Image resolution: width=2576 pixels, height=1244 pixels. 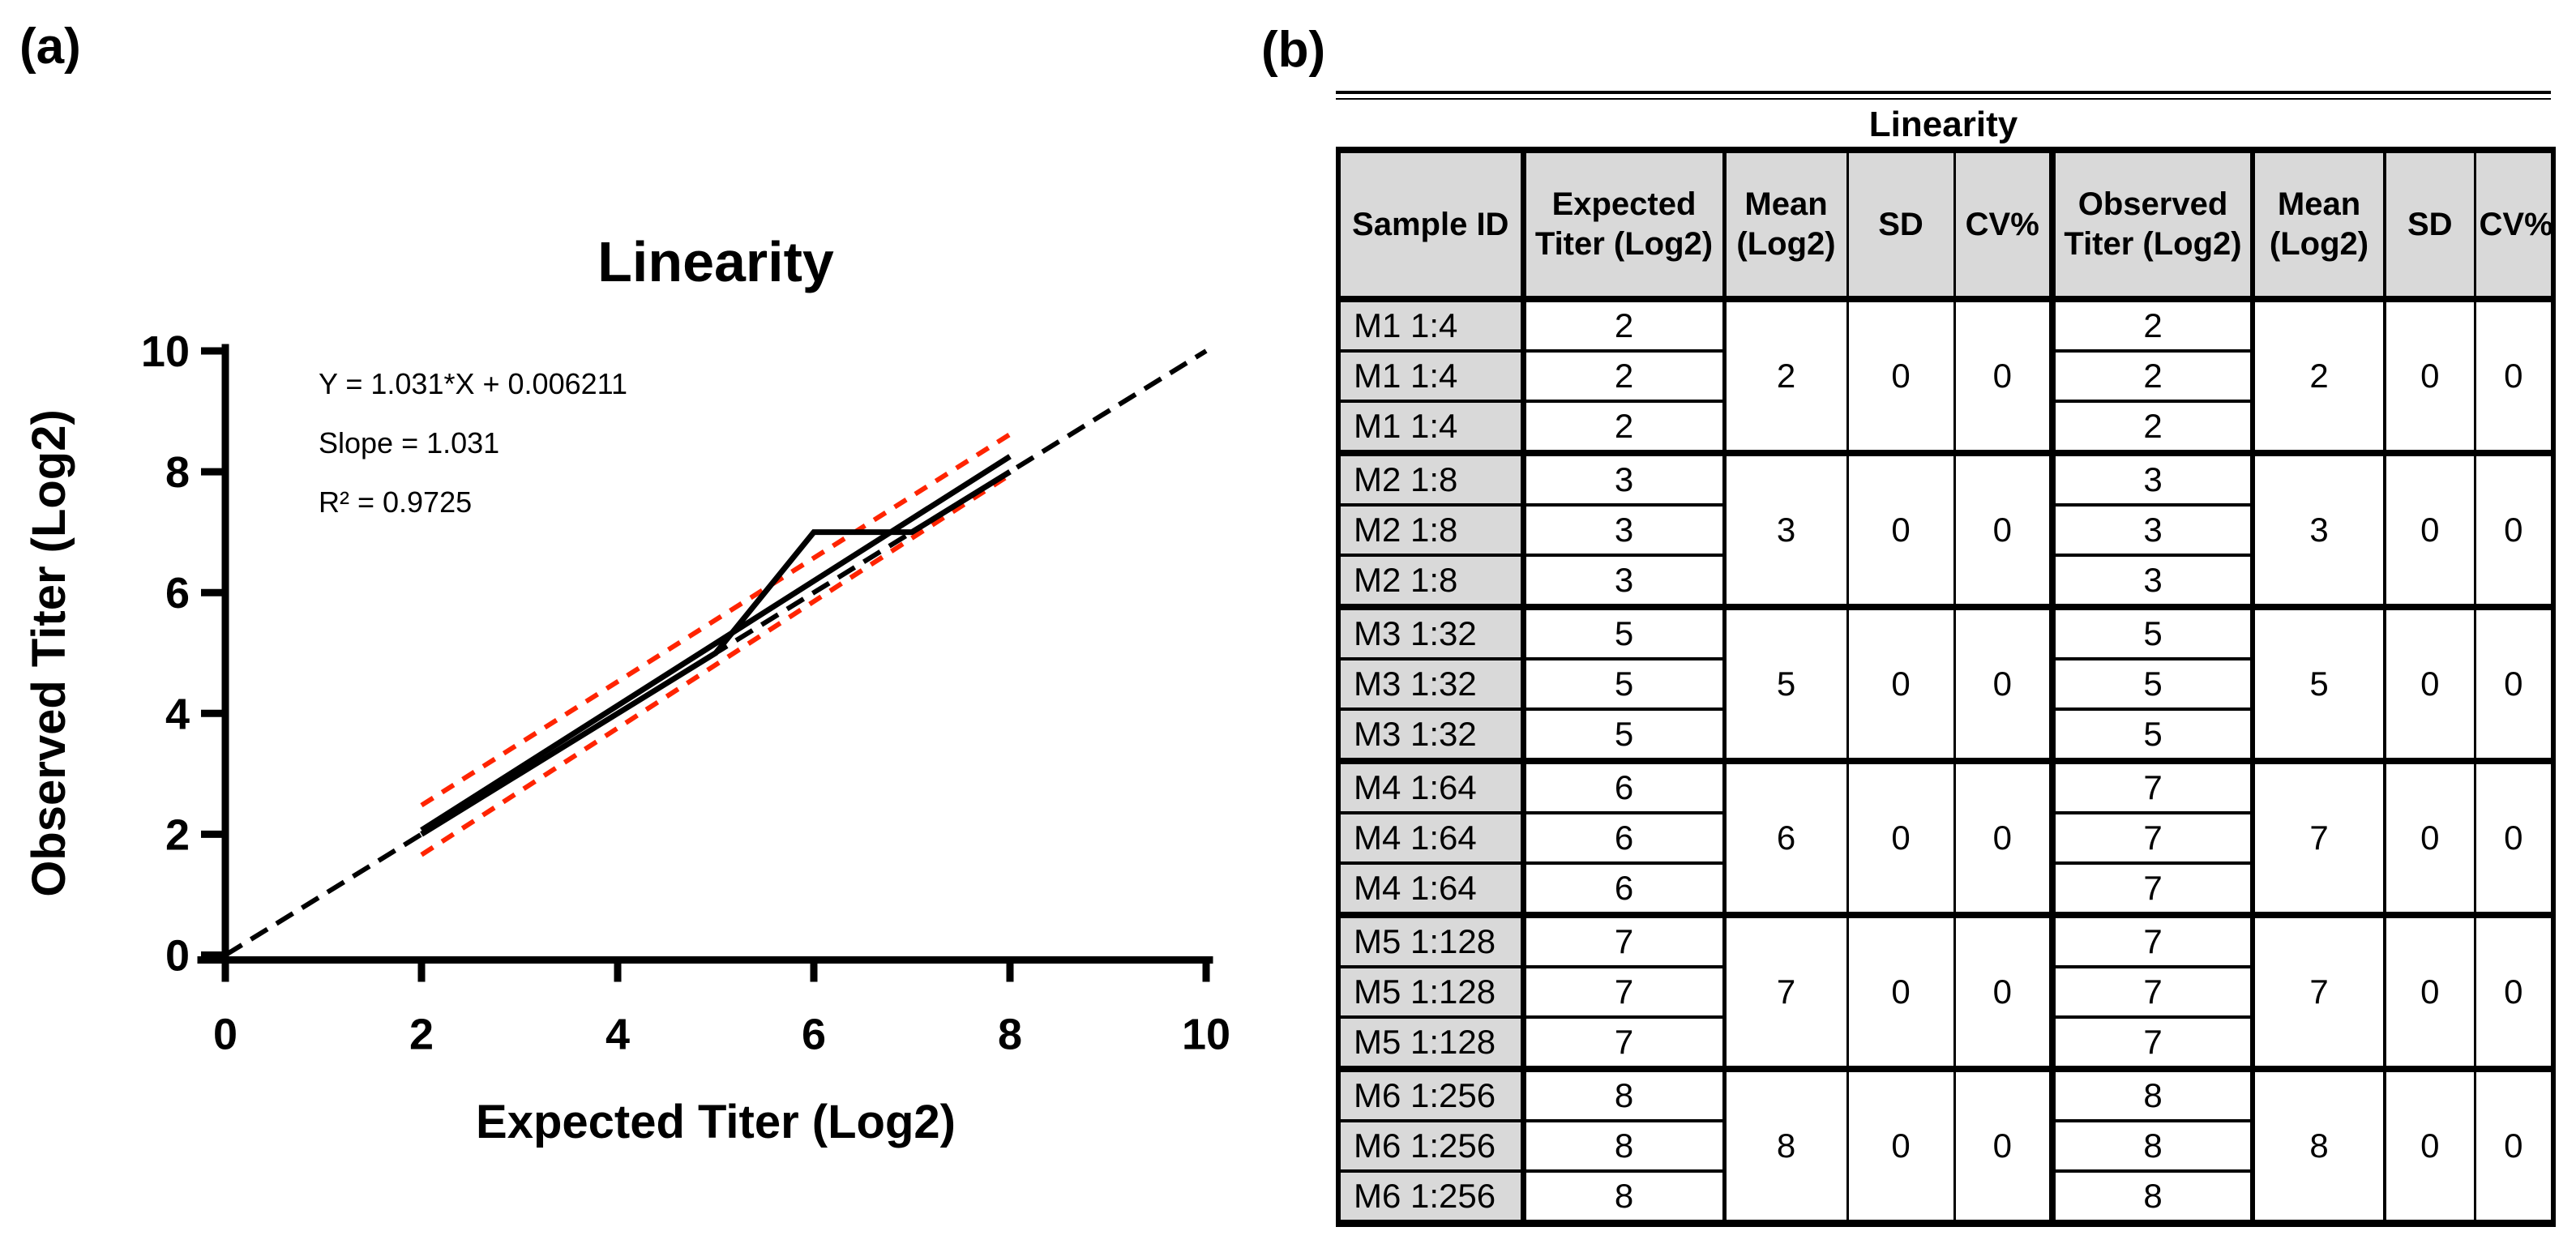 I want to click on svg-text: 8, so click(x=1010, y=1035).